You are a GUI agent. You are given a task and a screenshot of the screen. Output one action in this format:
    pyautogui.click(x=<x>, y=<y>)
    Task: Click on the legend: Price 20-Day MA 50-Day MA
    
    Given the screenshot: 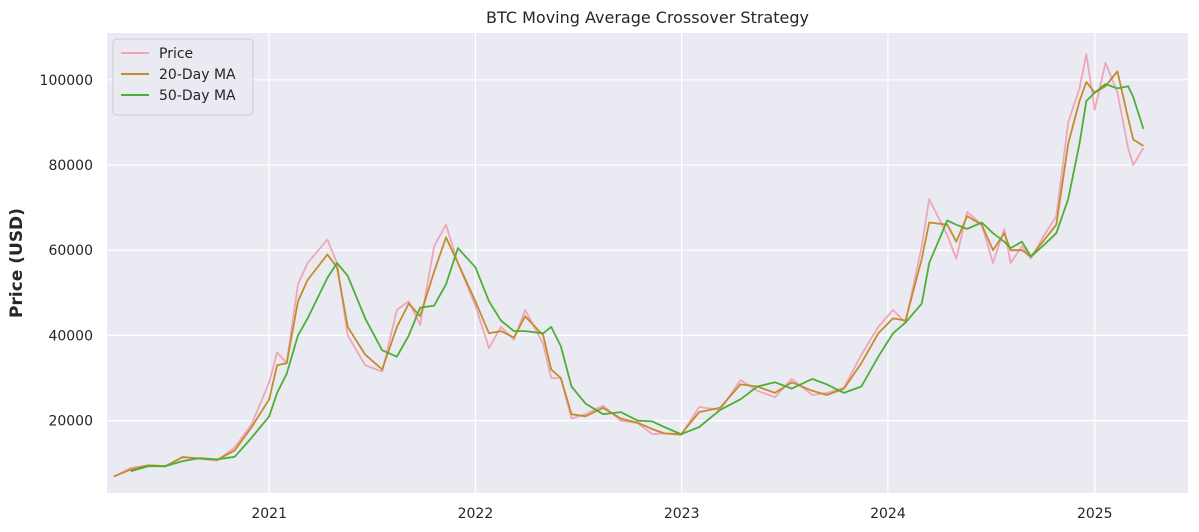 What is the action you would take?
    pyautogui.click(x=183, y=77)
    